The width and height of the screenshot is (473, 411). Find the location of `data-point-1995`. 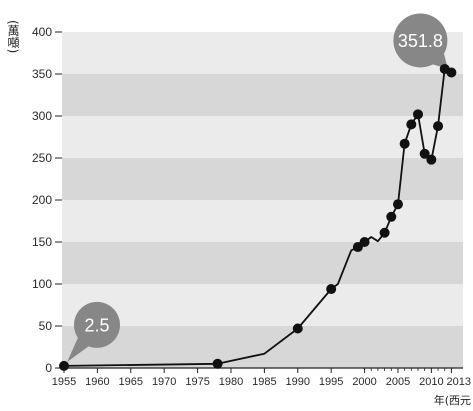

data-point-1995 is located at coordinates (331, 289).